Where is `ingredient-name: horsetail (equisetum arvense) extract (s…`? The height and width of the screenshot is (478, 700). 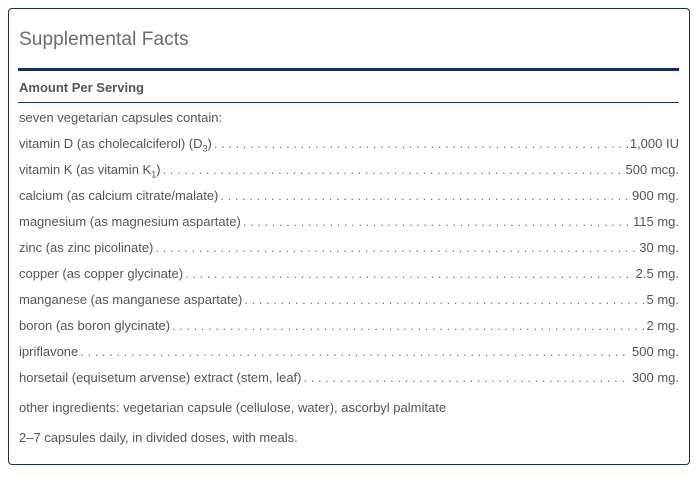 ingredient-name: horsetail (equisetum arvense) extract (s… is located at coordinates (160, 377).